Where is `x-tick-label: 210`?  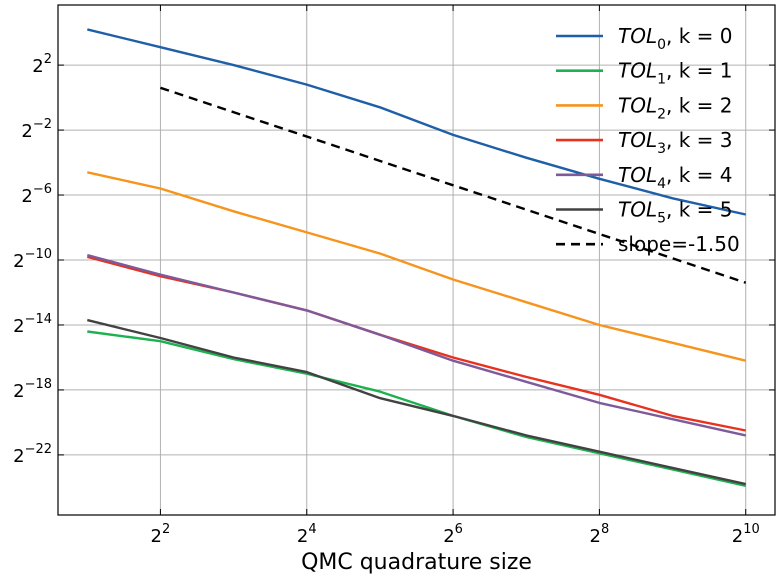 x-tick-label: 210 is located at coordinates (746, 534).